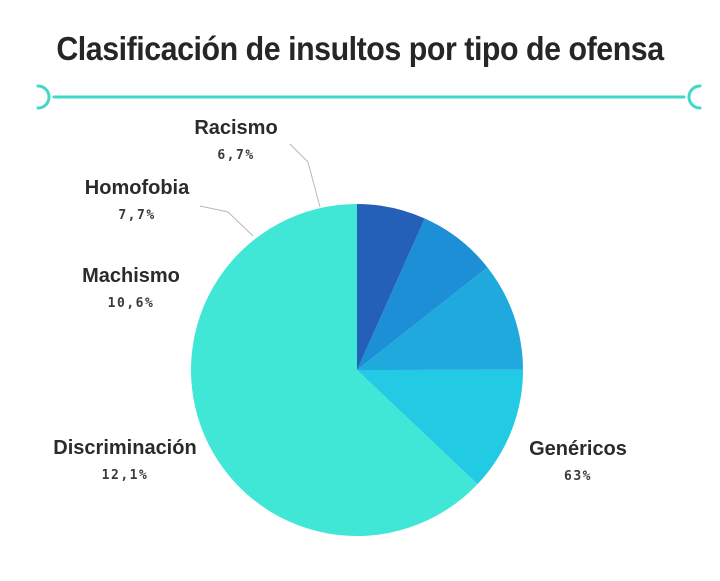 This screenshot has width=720, height=581. What do you see at coordinates (391, 287) in the screenshot?
I see `pie-slice-racismo` at bounding box center [391, 287].